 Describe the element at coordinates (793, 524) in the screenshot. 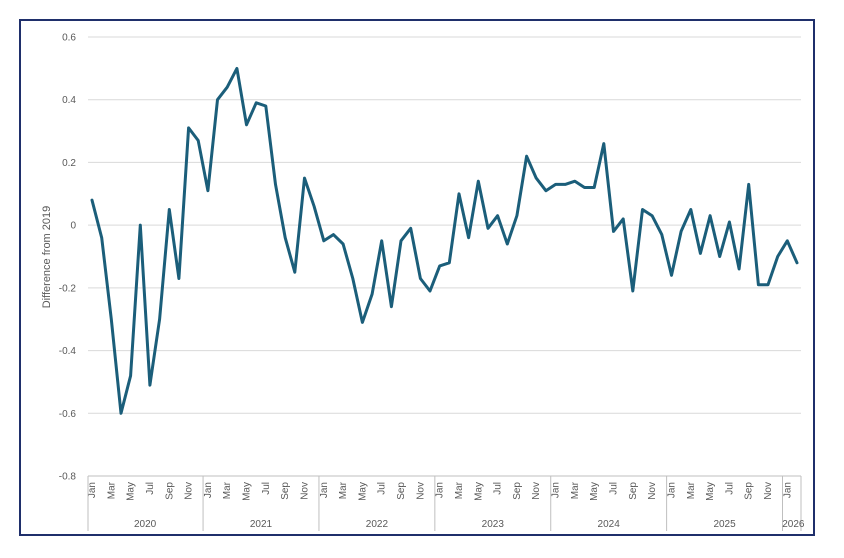

I see `year-label: 2026` at that location.